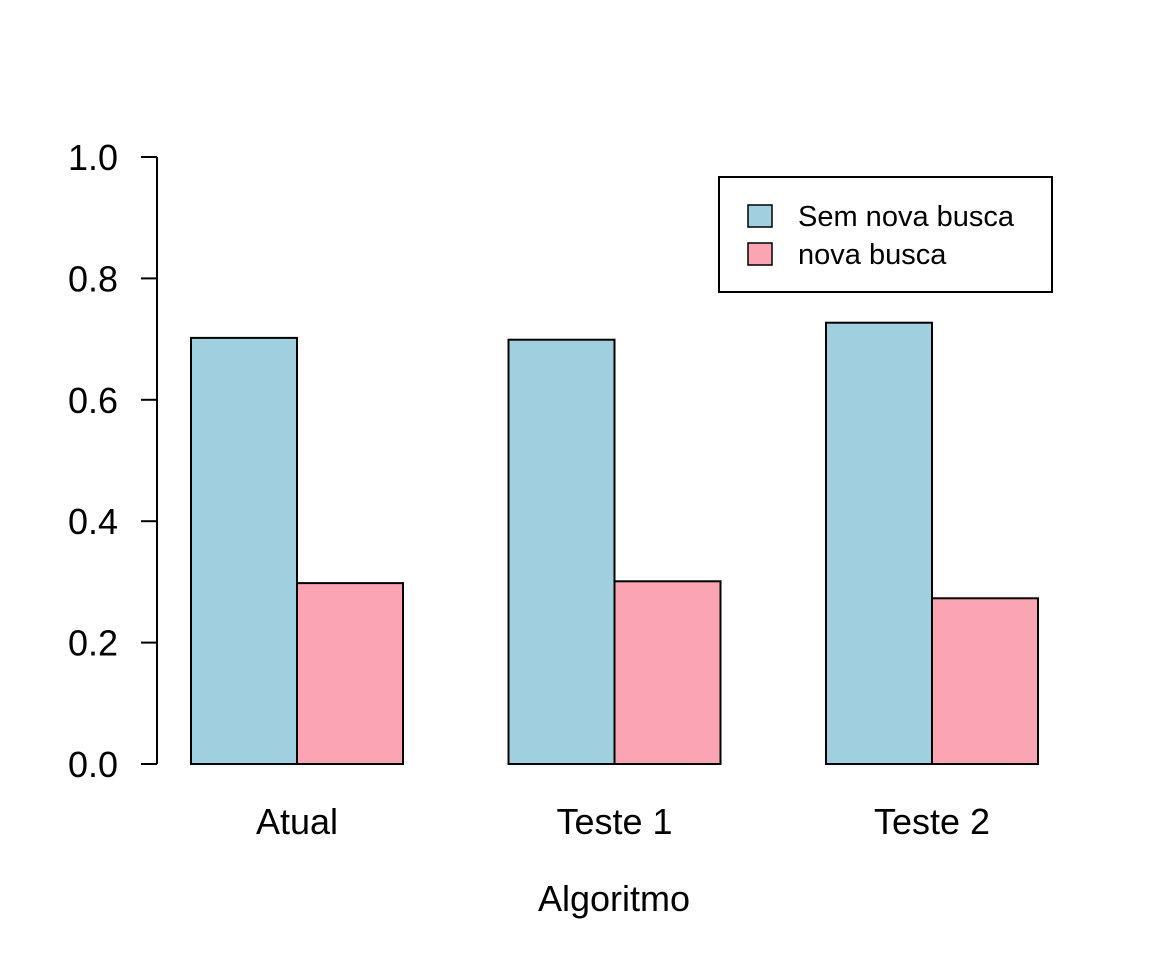 This screenshot has height=960, width=1152. What do you see at coordinates (113, 461) in the screenshot?
I see `y-axis: 0.0 0.2 0.4 0.6 0.8 1.0` at bounding box center [113, 461].